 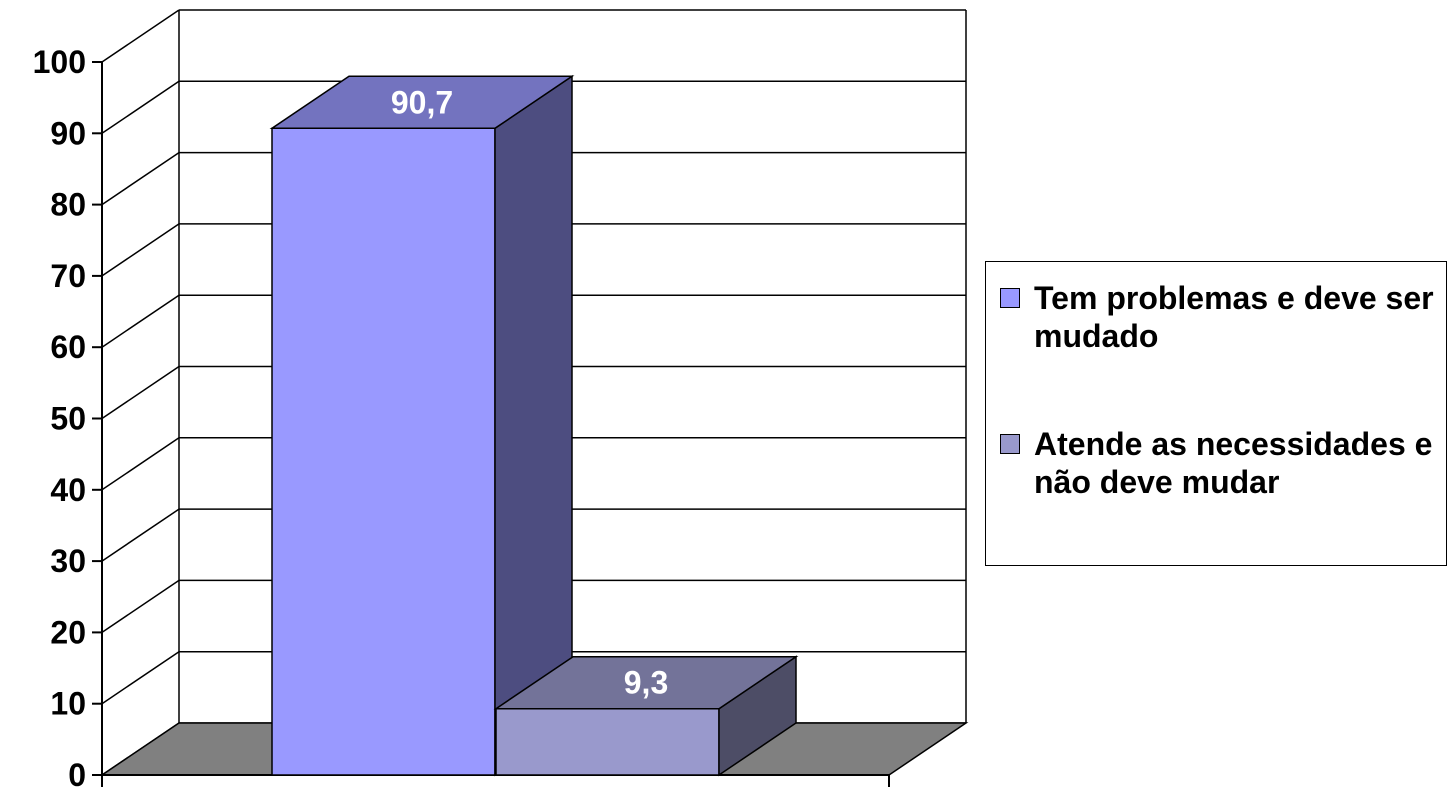 I want to click on y-tick-label: 100, so click(x=59, y=62).